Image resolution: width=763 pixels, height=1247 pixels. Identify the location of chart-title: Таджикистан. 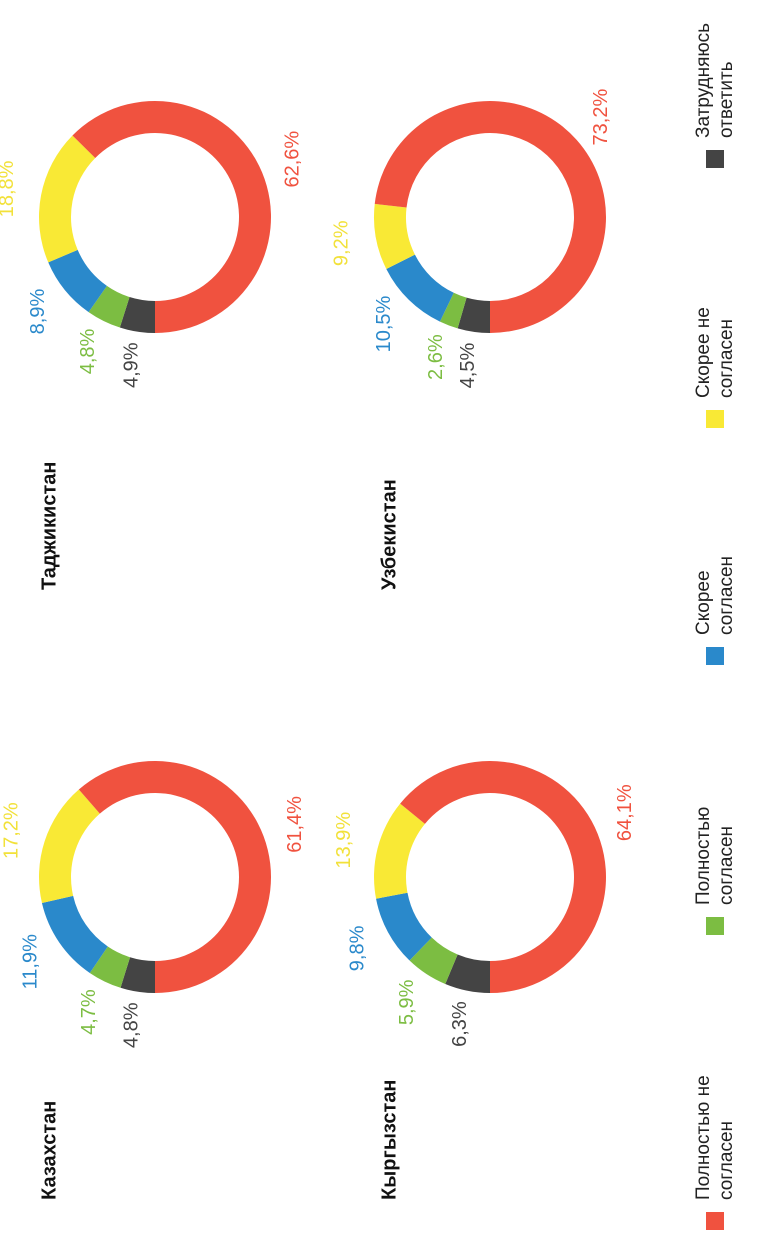
(49, 526).